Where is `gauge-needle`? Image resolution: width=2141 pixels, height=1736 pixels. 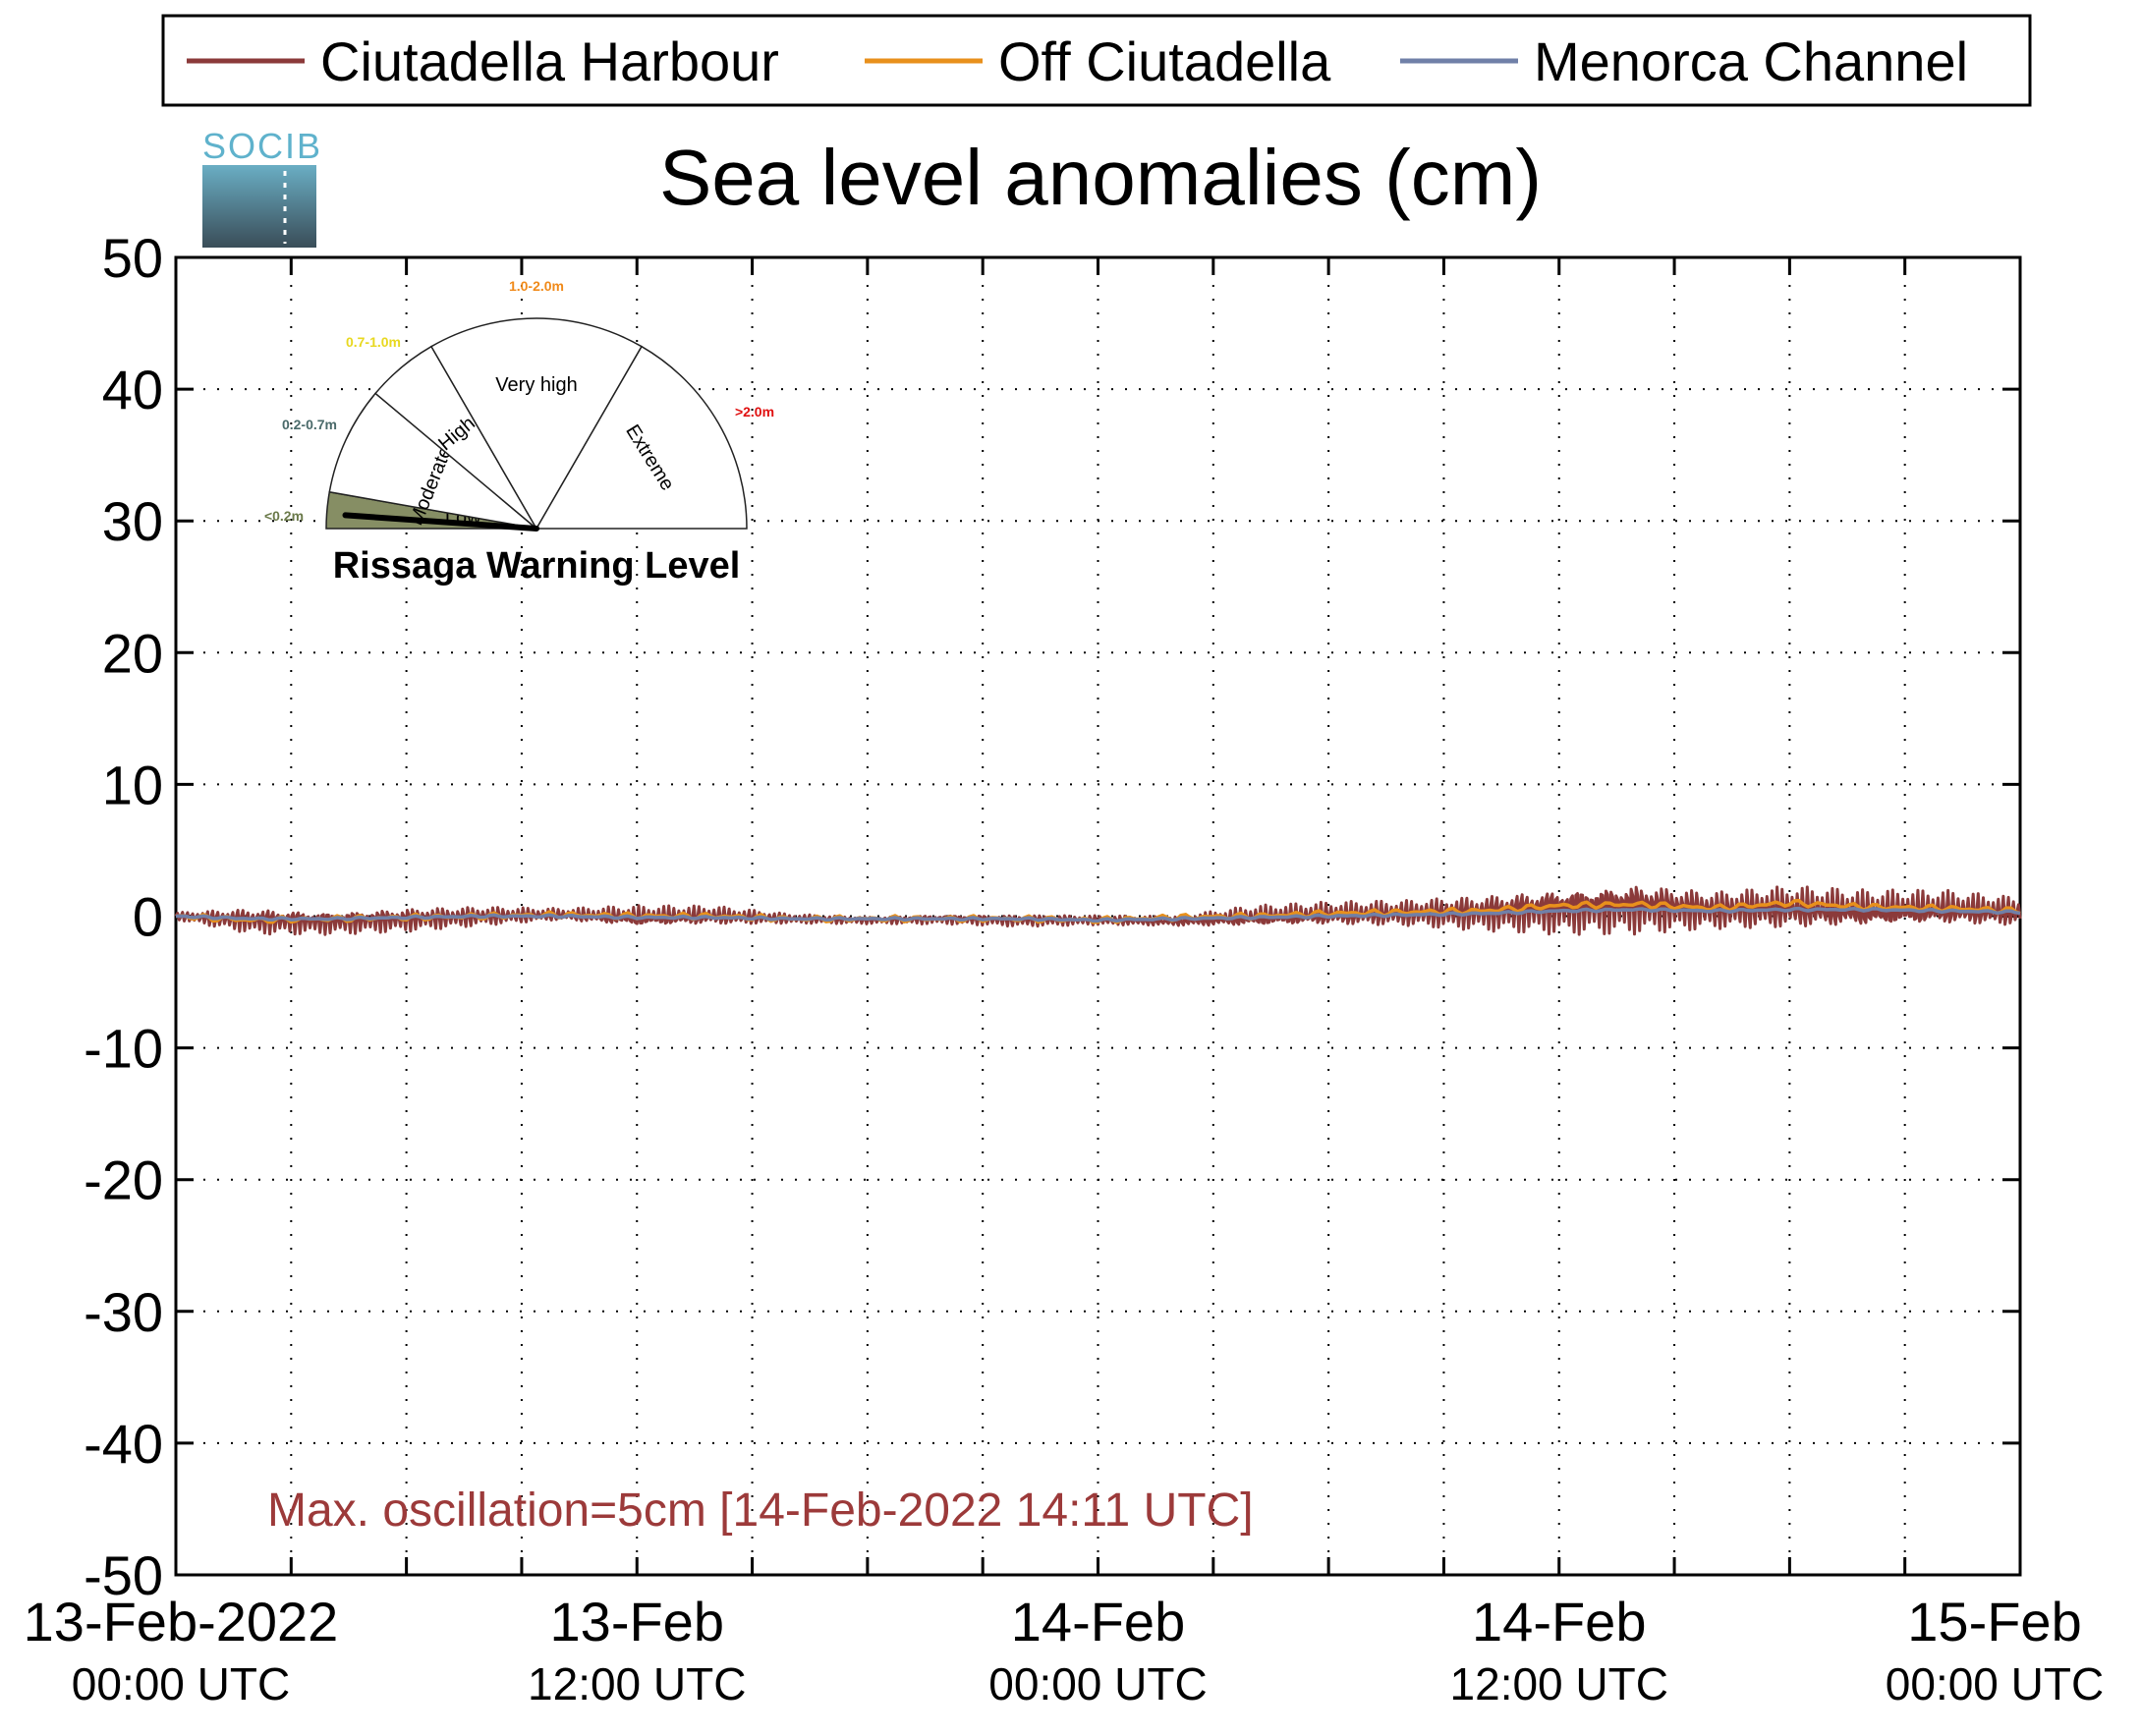 gauge-needle is located at coordinates (440, 522).